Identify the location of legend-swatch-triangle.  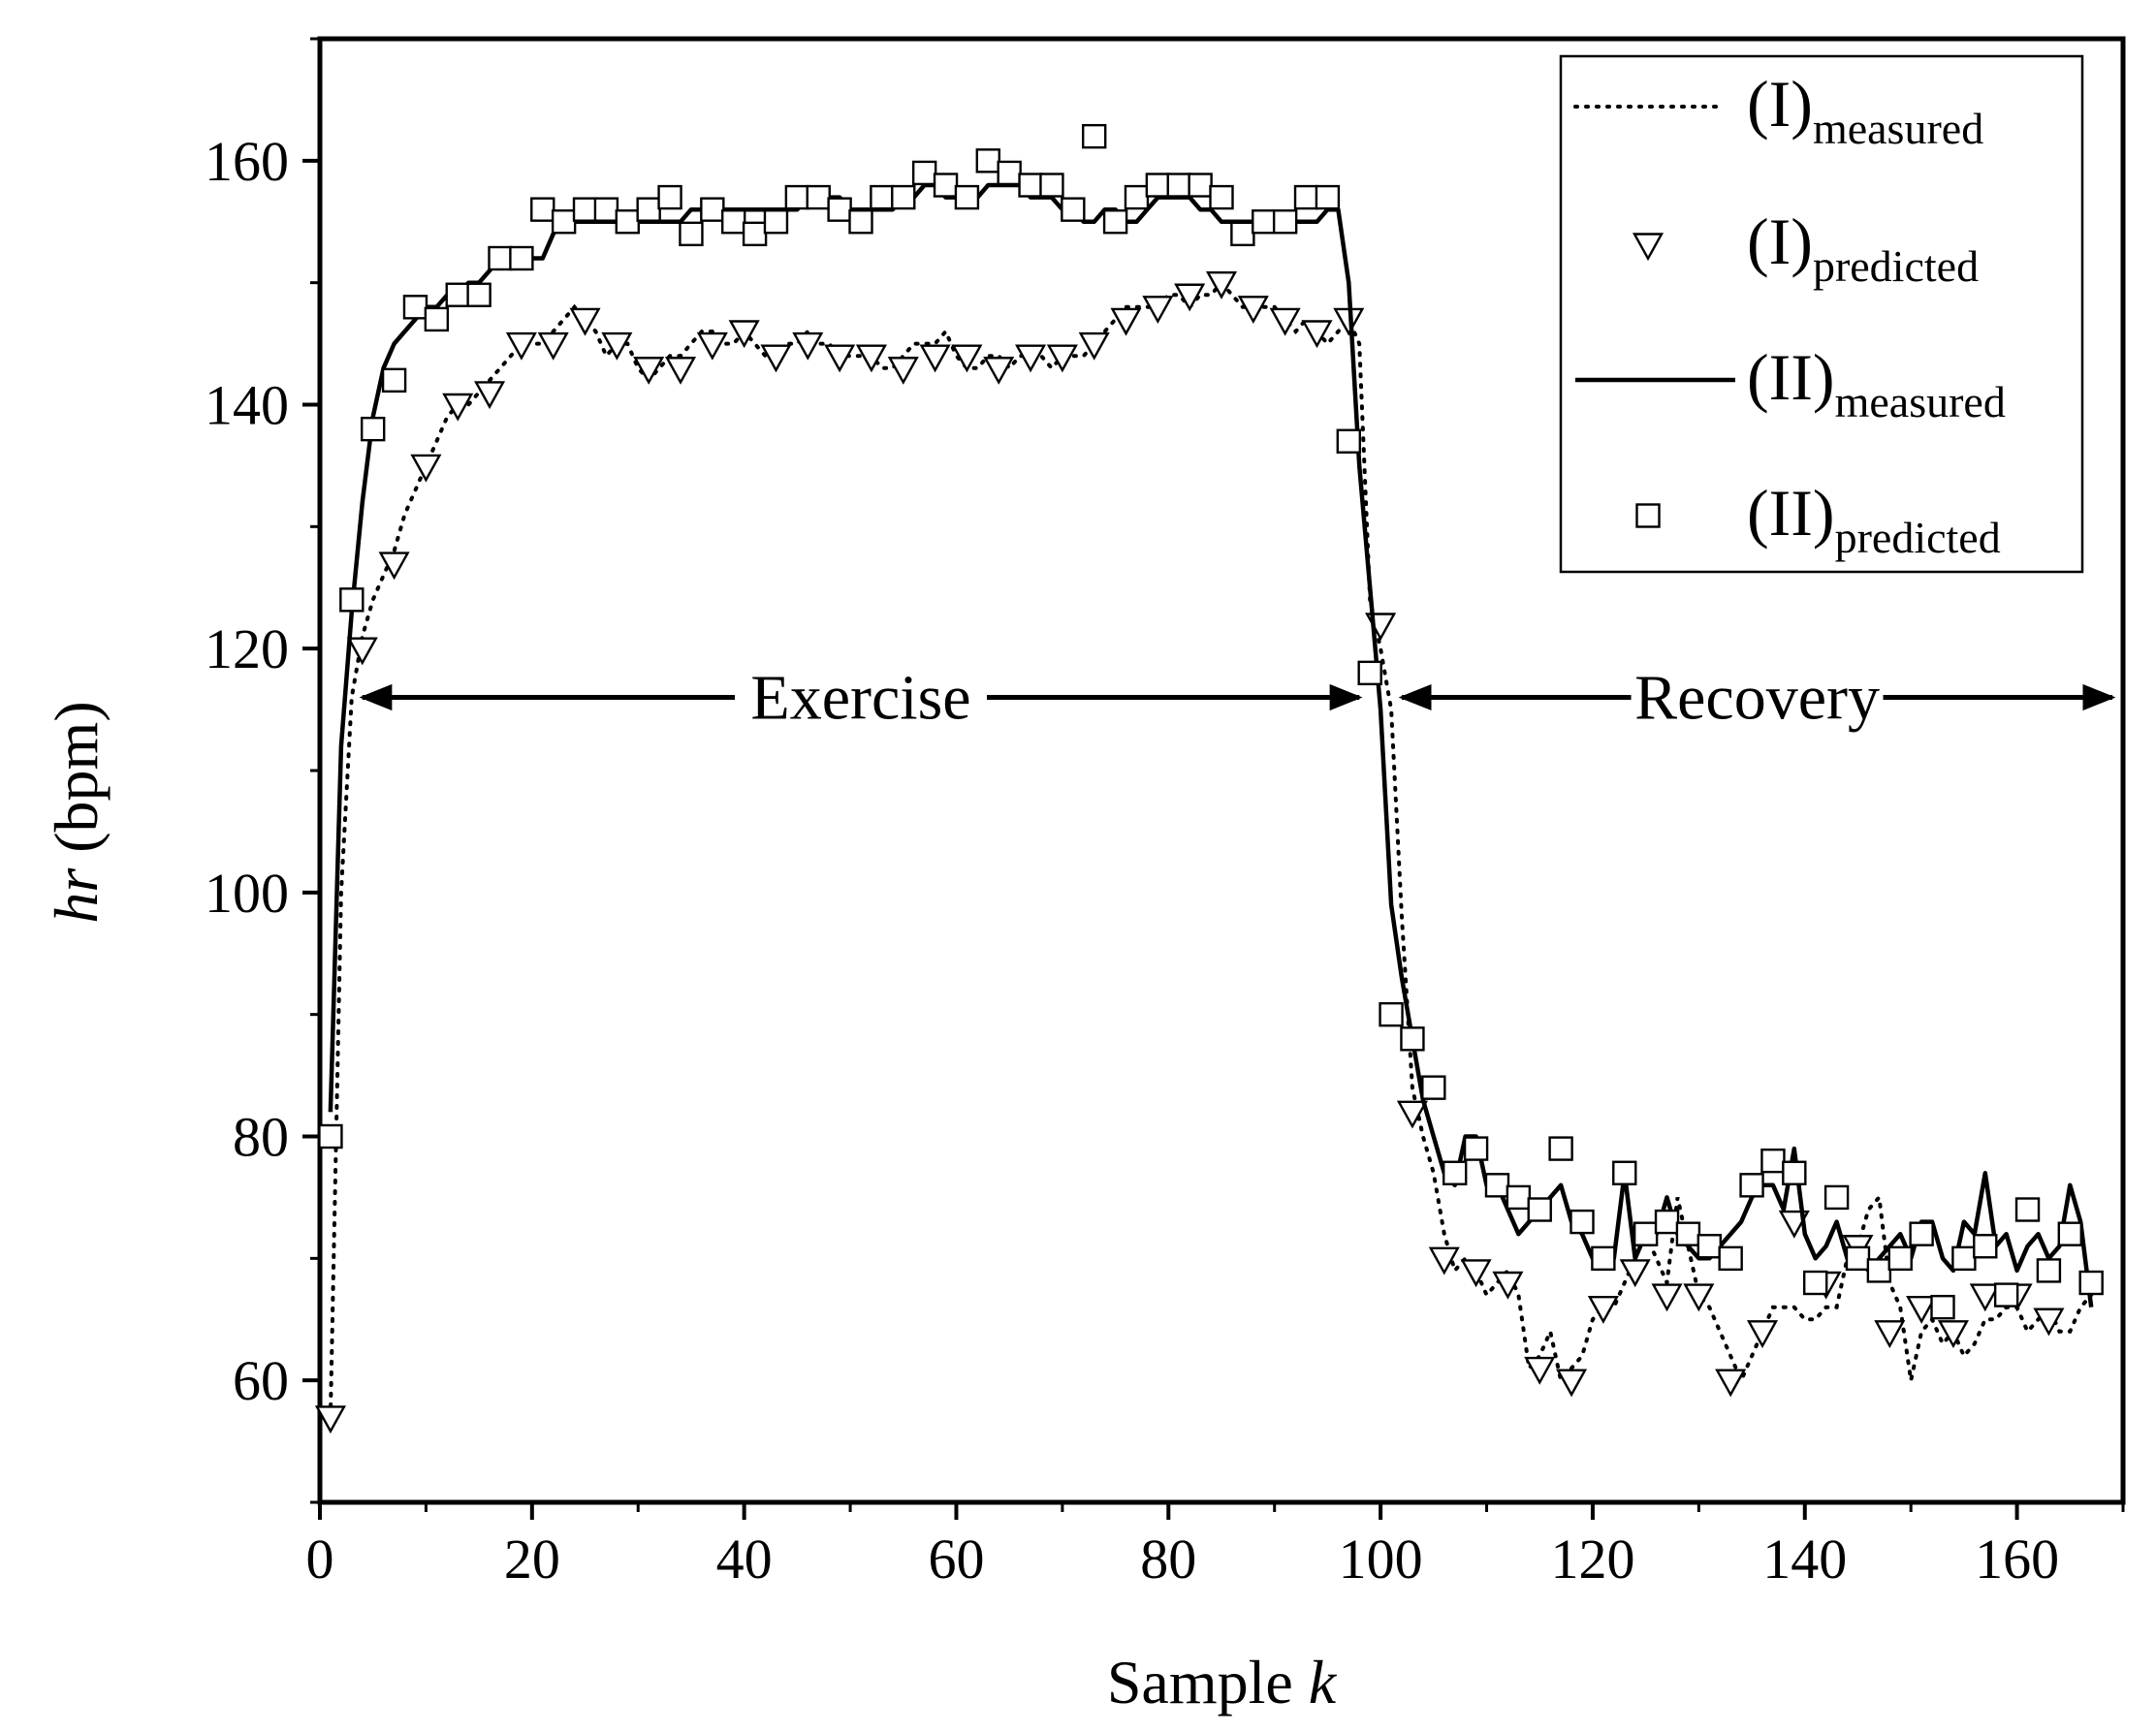
(1648, 247).